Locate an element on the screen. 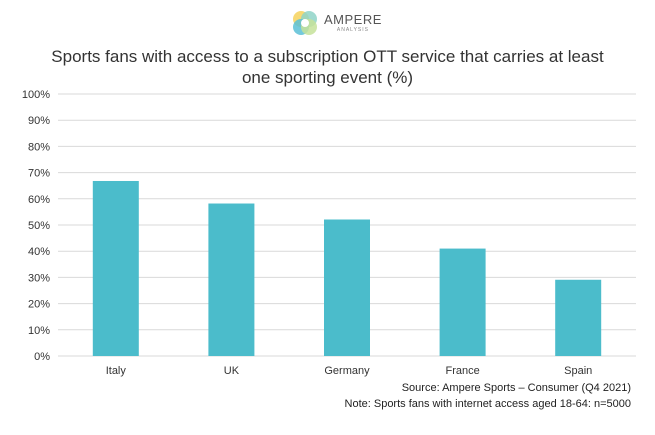 This screenshot has height=435, width=655. x-tick-label: Spain is located at coordinates (578, 371).